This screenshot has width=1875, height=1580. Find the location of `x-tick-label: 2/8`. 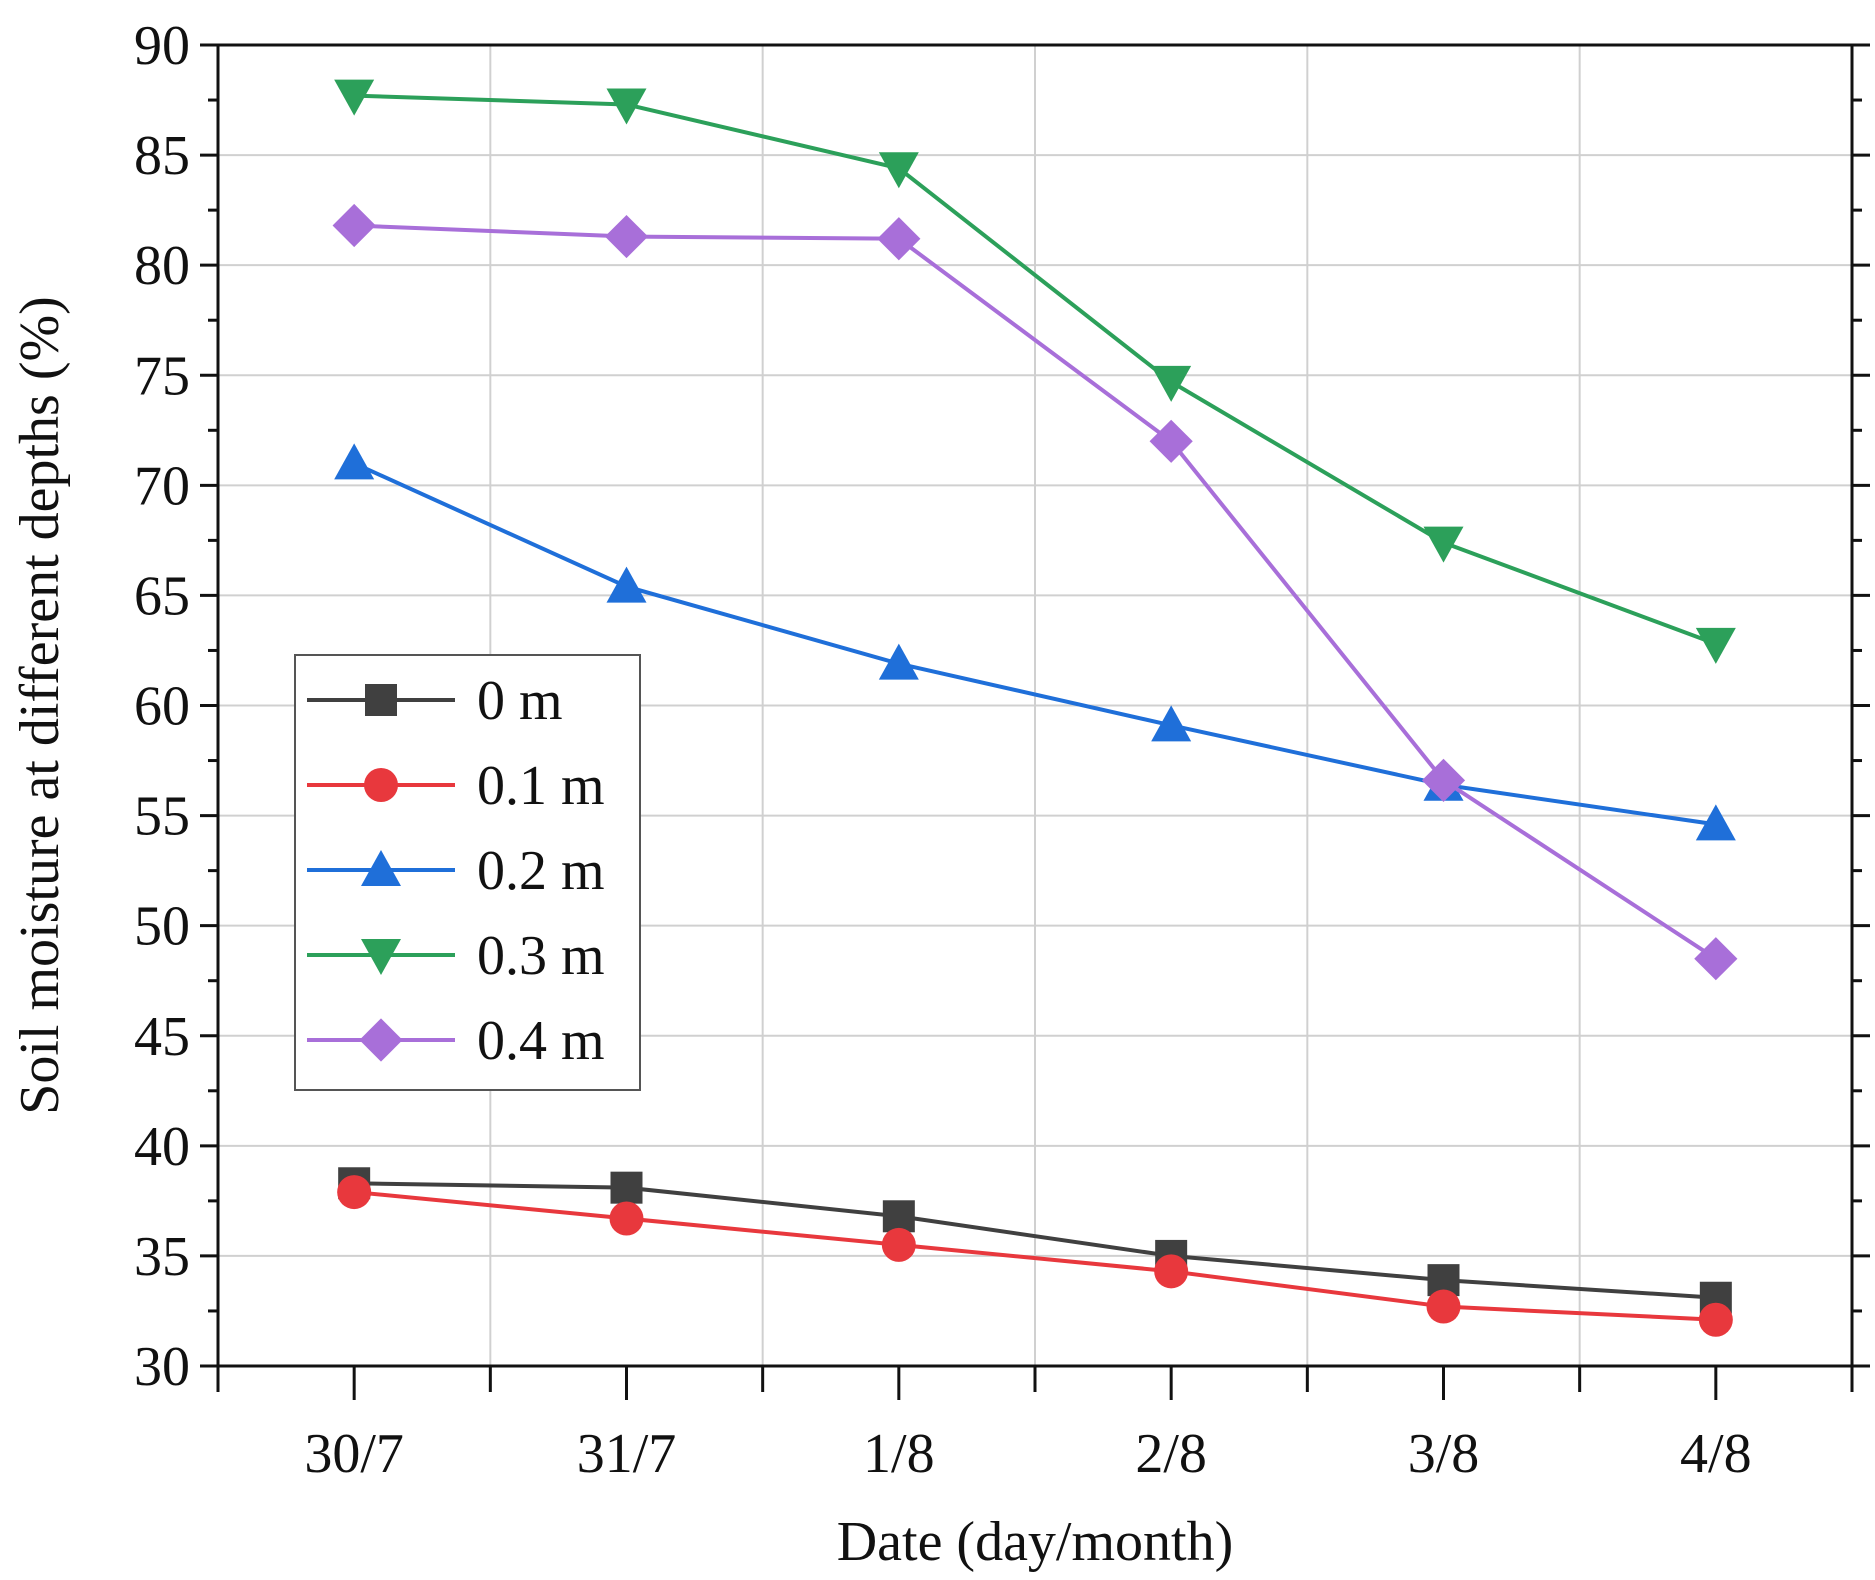

x-tick-label: 2/8 is located at coordinates (1171, 1454).